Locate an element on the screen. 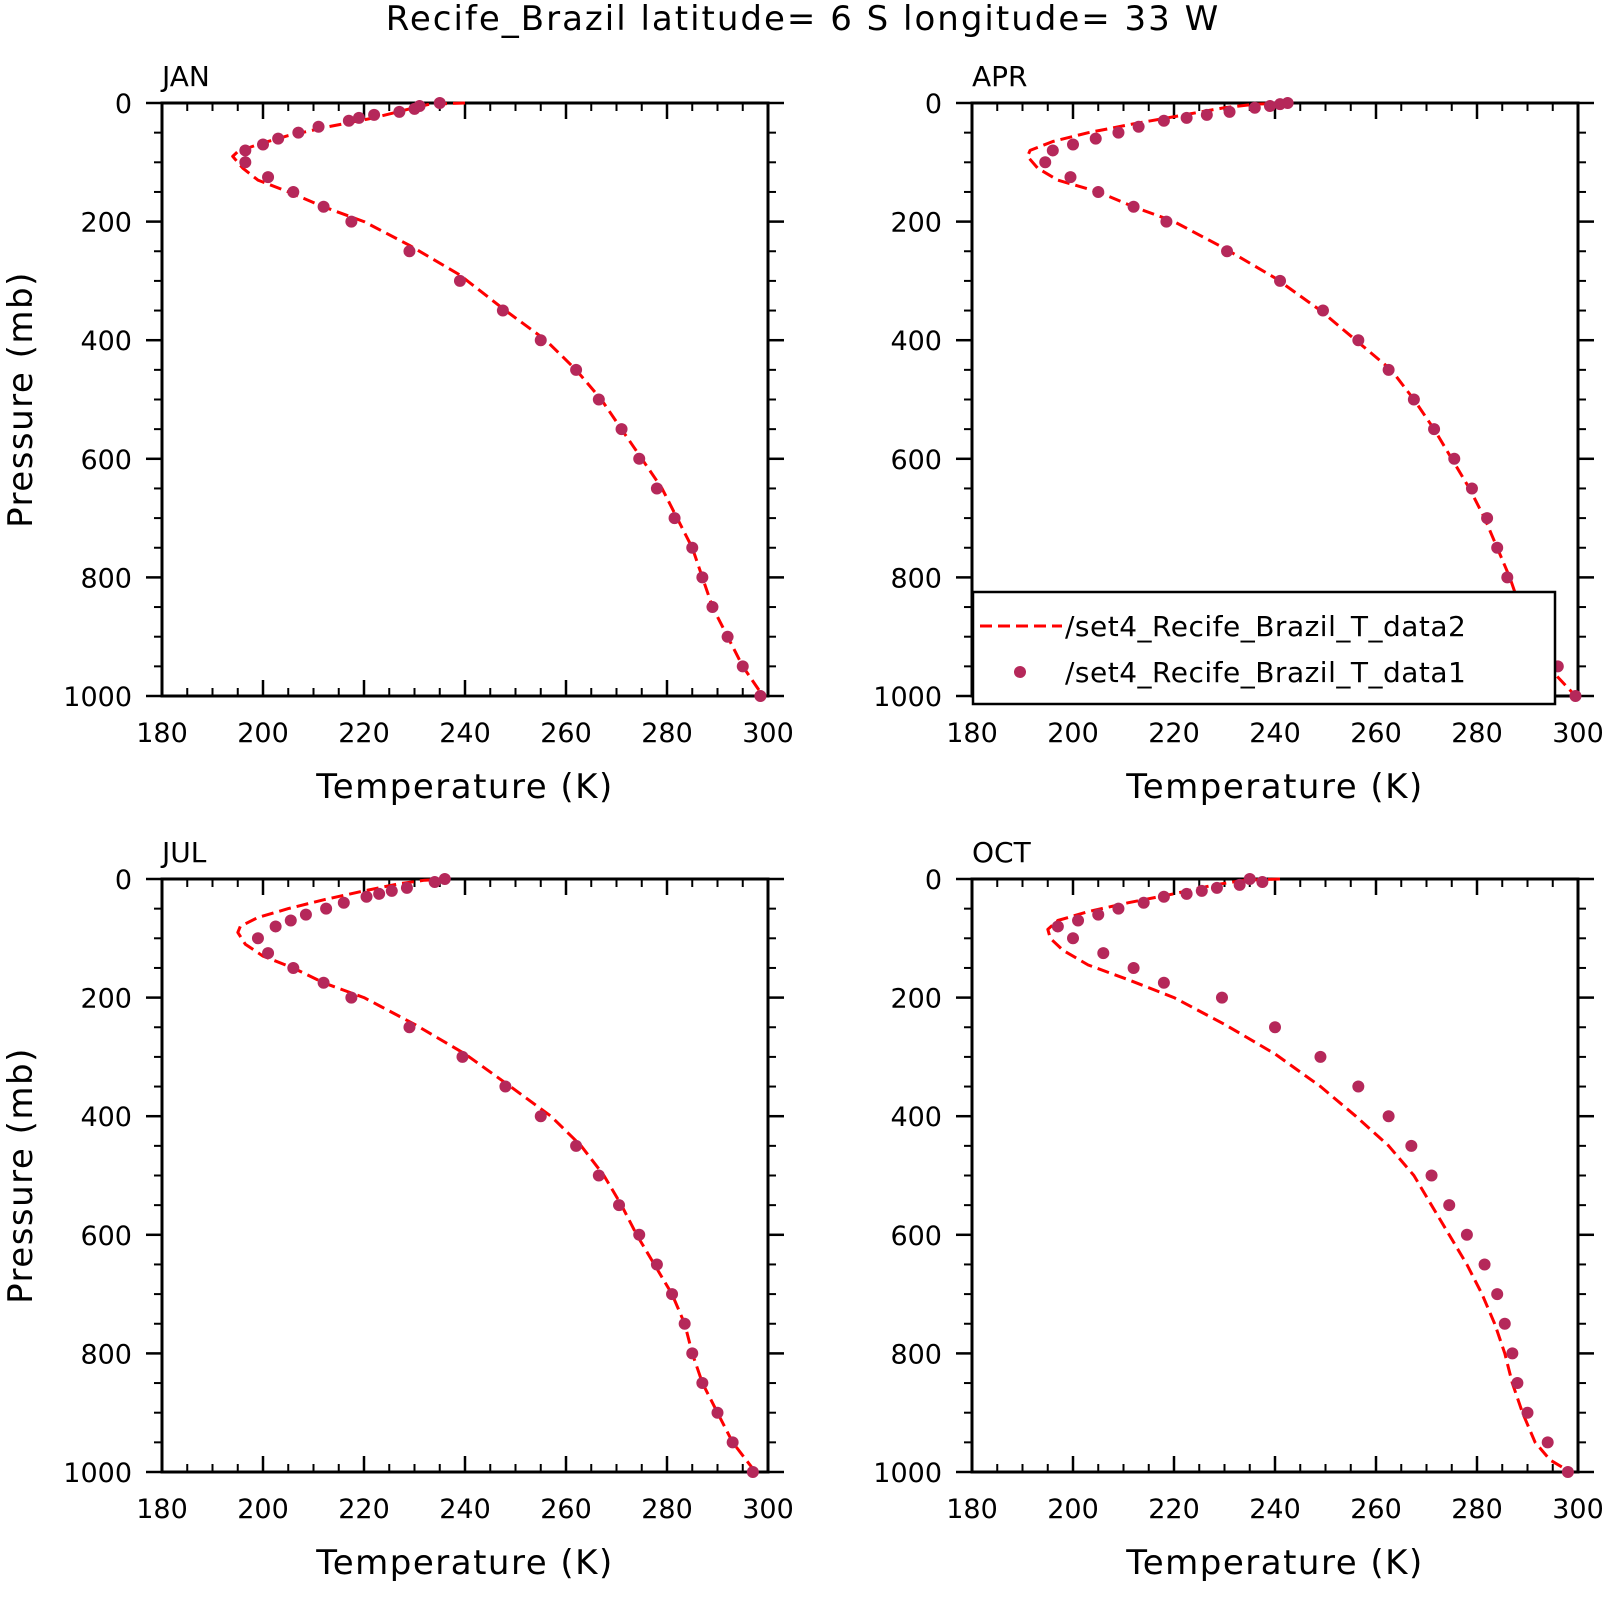 The image size is (1606, 1600). plot-frame is located at coordinates (465, 399).